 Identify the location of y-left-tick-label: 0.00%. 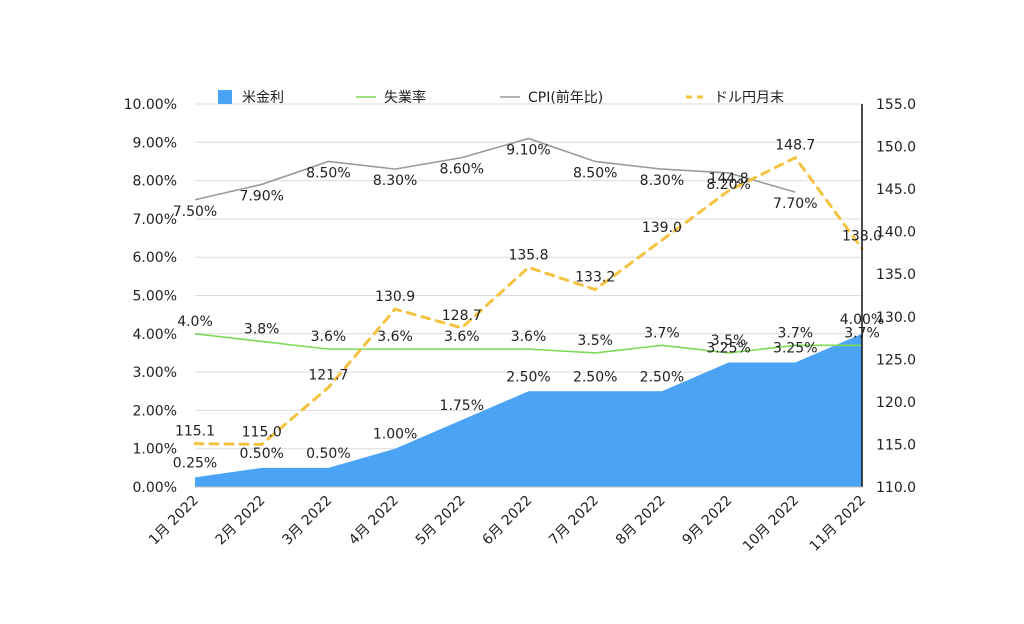
(155, 488).